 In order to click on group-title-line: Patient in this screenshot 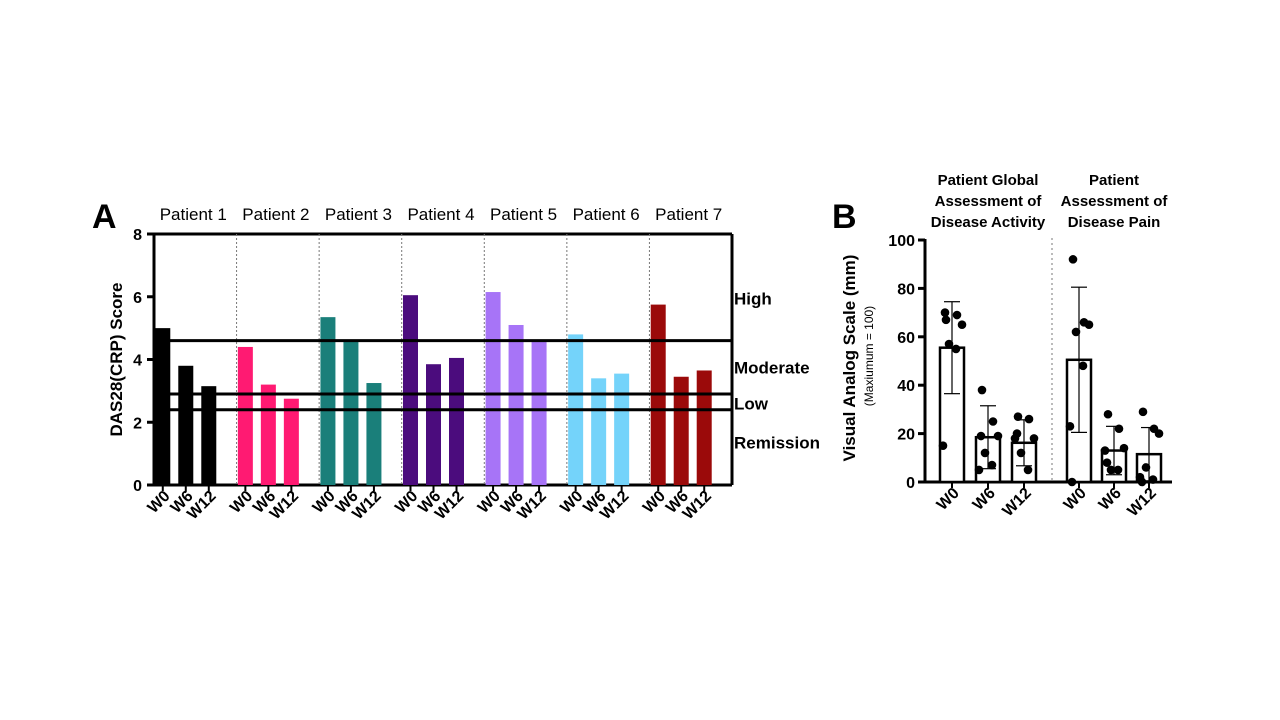, I will do `click(1114, 180)`.